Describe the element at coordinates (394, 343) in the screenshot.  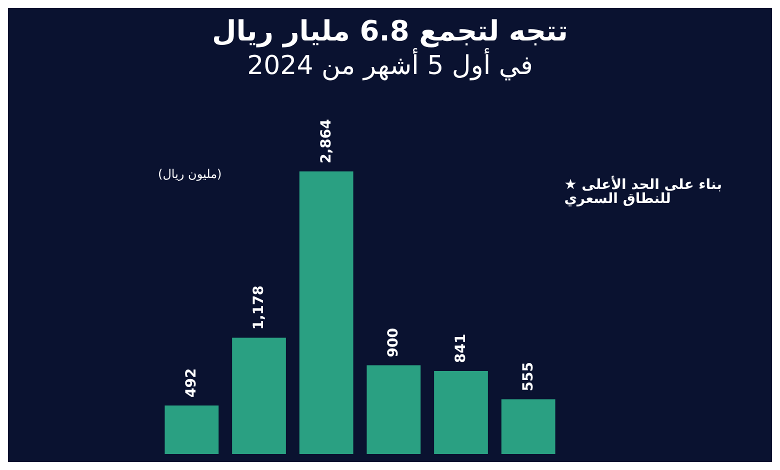
I see `data-label: 900` at that location.